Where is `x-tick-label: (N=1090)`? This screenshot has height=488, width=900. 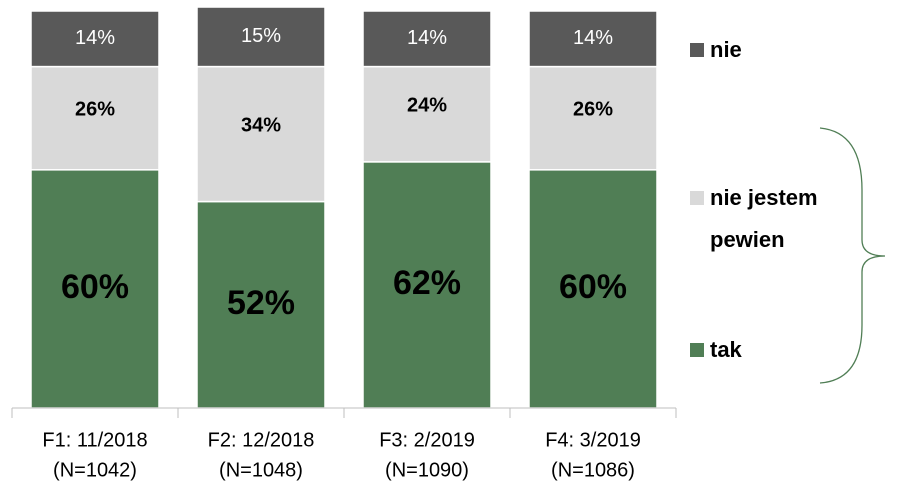
x-tick-label: (N=1090) is located at coordinates (427, 470).